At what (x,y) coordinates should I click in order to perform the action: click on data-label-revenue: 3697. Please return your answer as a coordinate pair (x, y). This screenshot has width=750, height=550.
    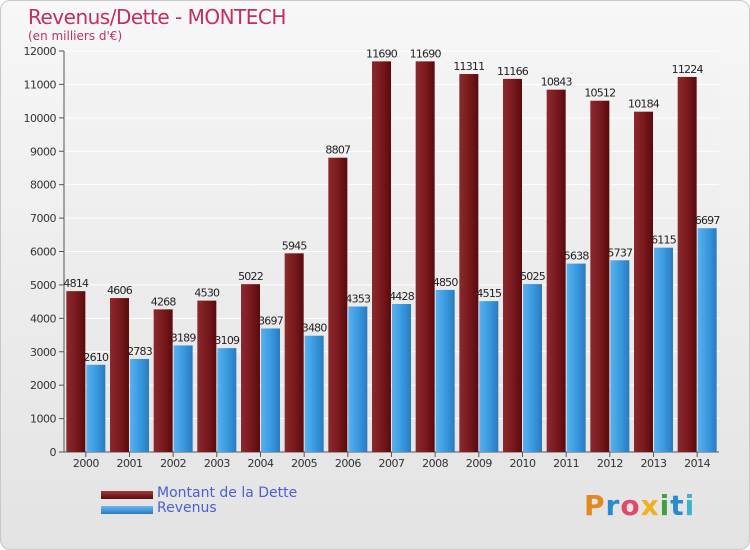
    Looking at the image, I should click on (271, 320).